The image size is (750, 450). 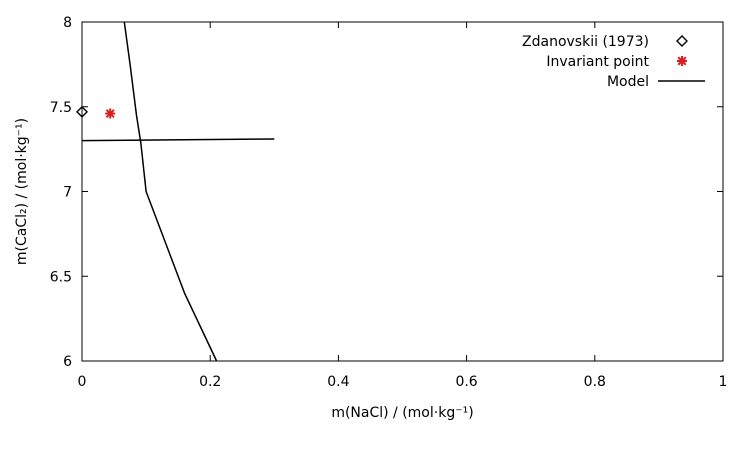 What do you see at coordinates (61, 108) in the screenshot?
I see `y-tick-label: 7.5` at bounding box center [61, 108].